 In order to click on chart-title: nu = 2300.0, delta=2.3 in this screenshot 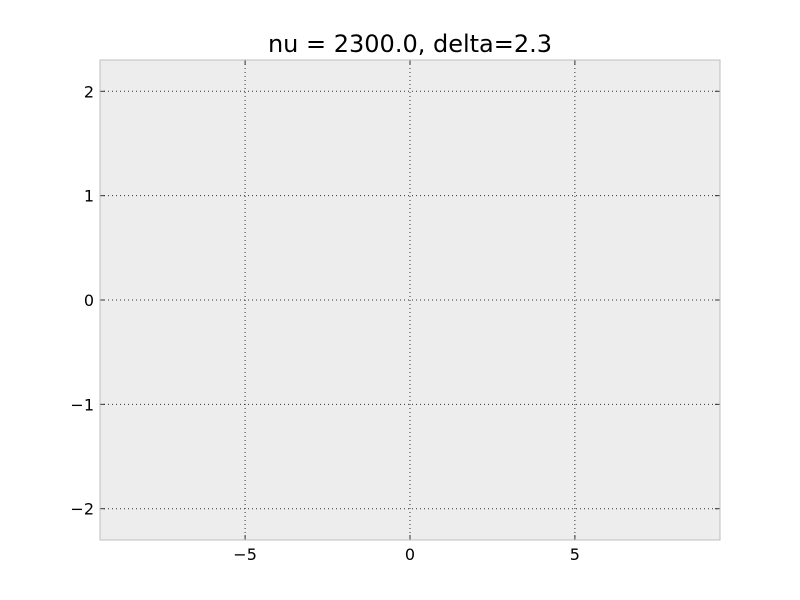, I will do `click(410, 44)`.